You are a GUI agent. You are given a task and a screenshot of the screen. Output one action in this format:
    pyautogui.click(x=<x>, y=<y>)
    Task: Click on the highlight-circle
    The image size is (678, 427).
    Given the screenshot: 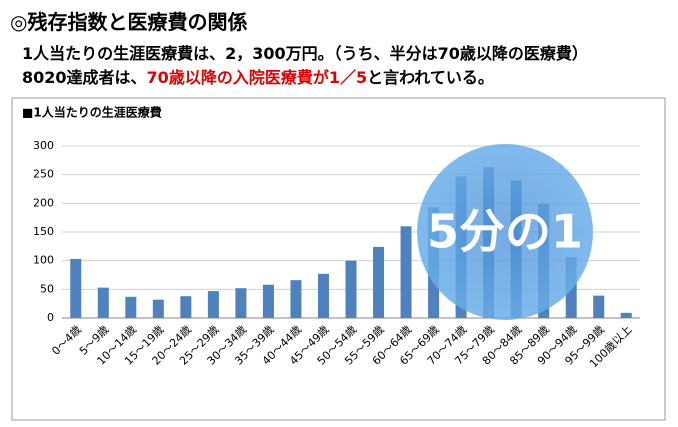 What is the action you would take?
    pyautogui.click(x=505, y=232)
    